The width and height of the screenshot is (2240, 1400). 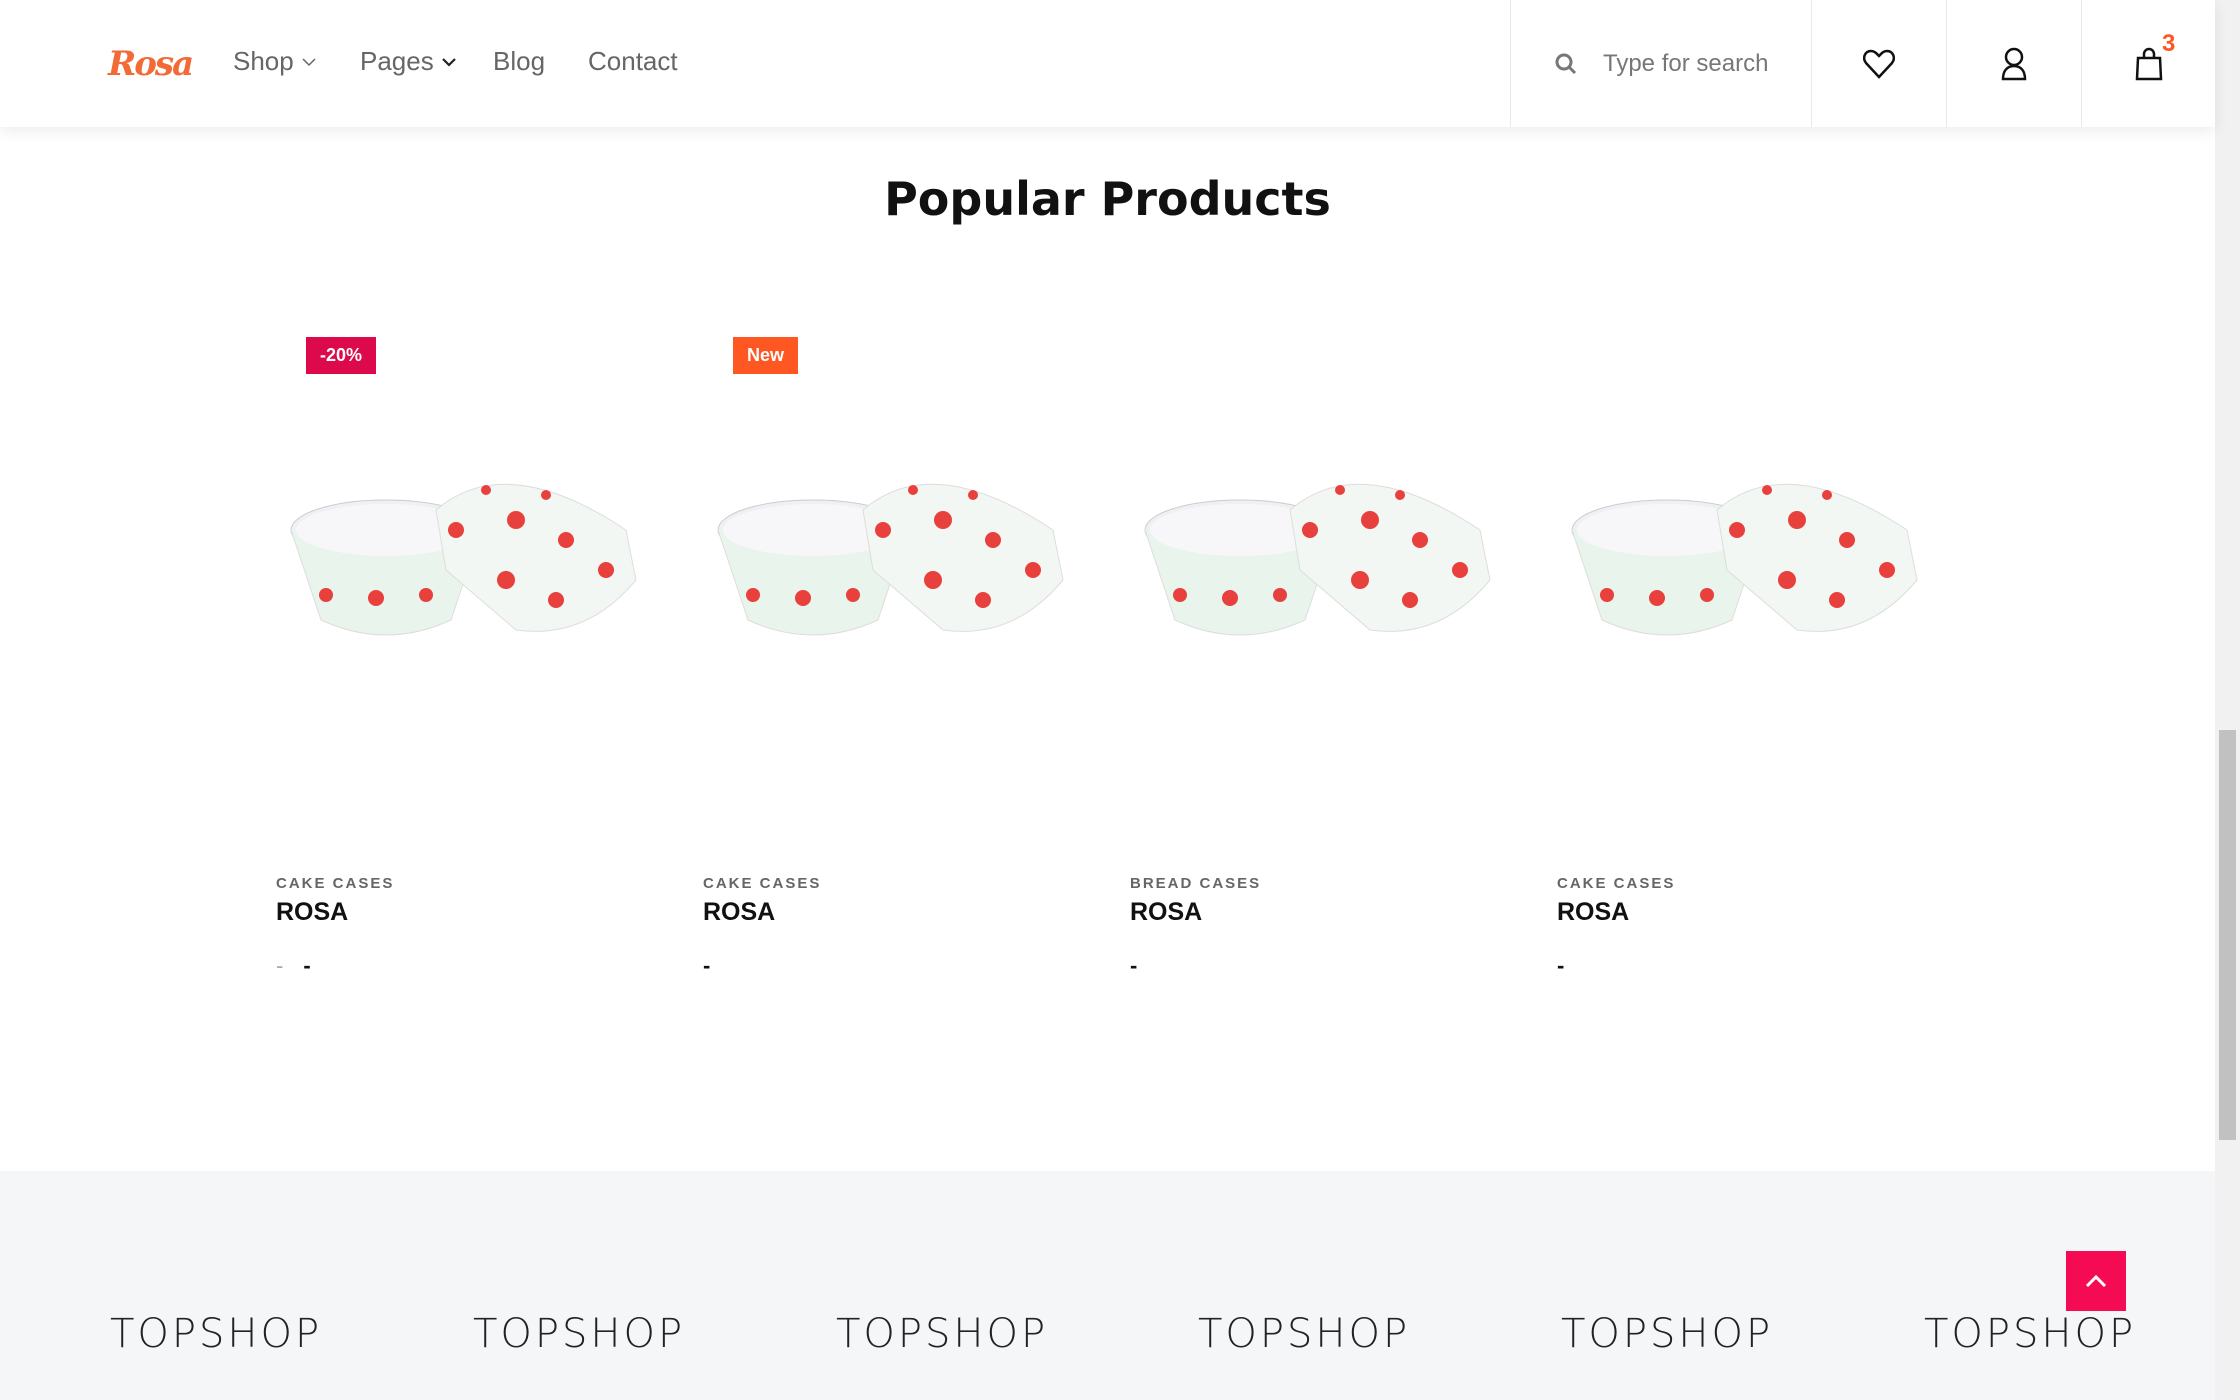 I want to click on wishlist-button, so click(x=1878, y=63).